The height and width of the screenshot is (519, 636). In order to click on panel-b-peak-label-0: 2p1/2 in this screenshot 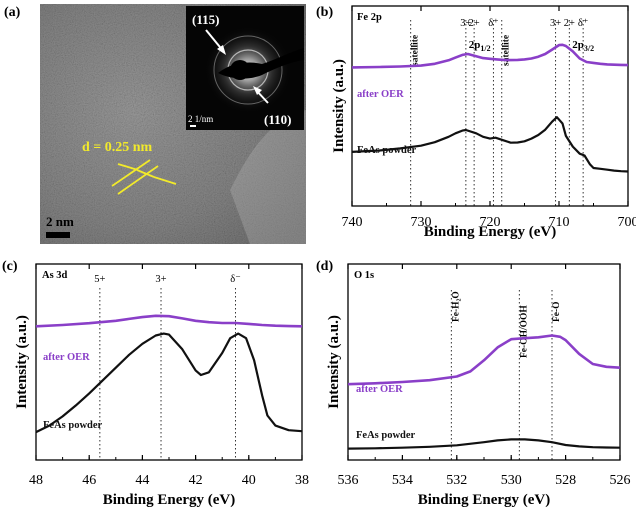, I will do `click(480, 46)`.